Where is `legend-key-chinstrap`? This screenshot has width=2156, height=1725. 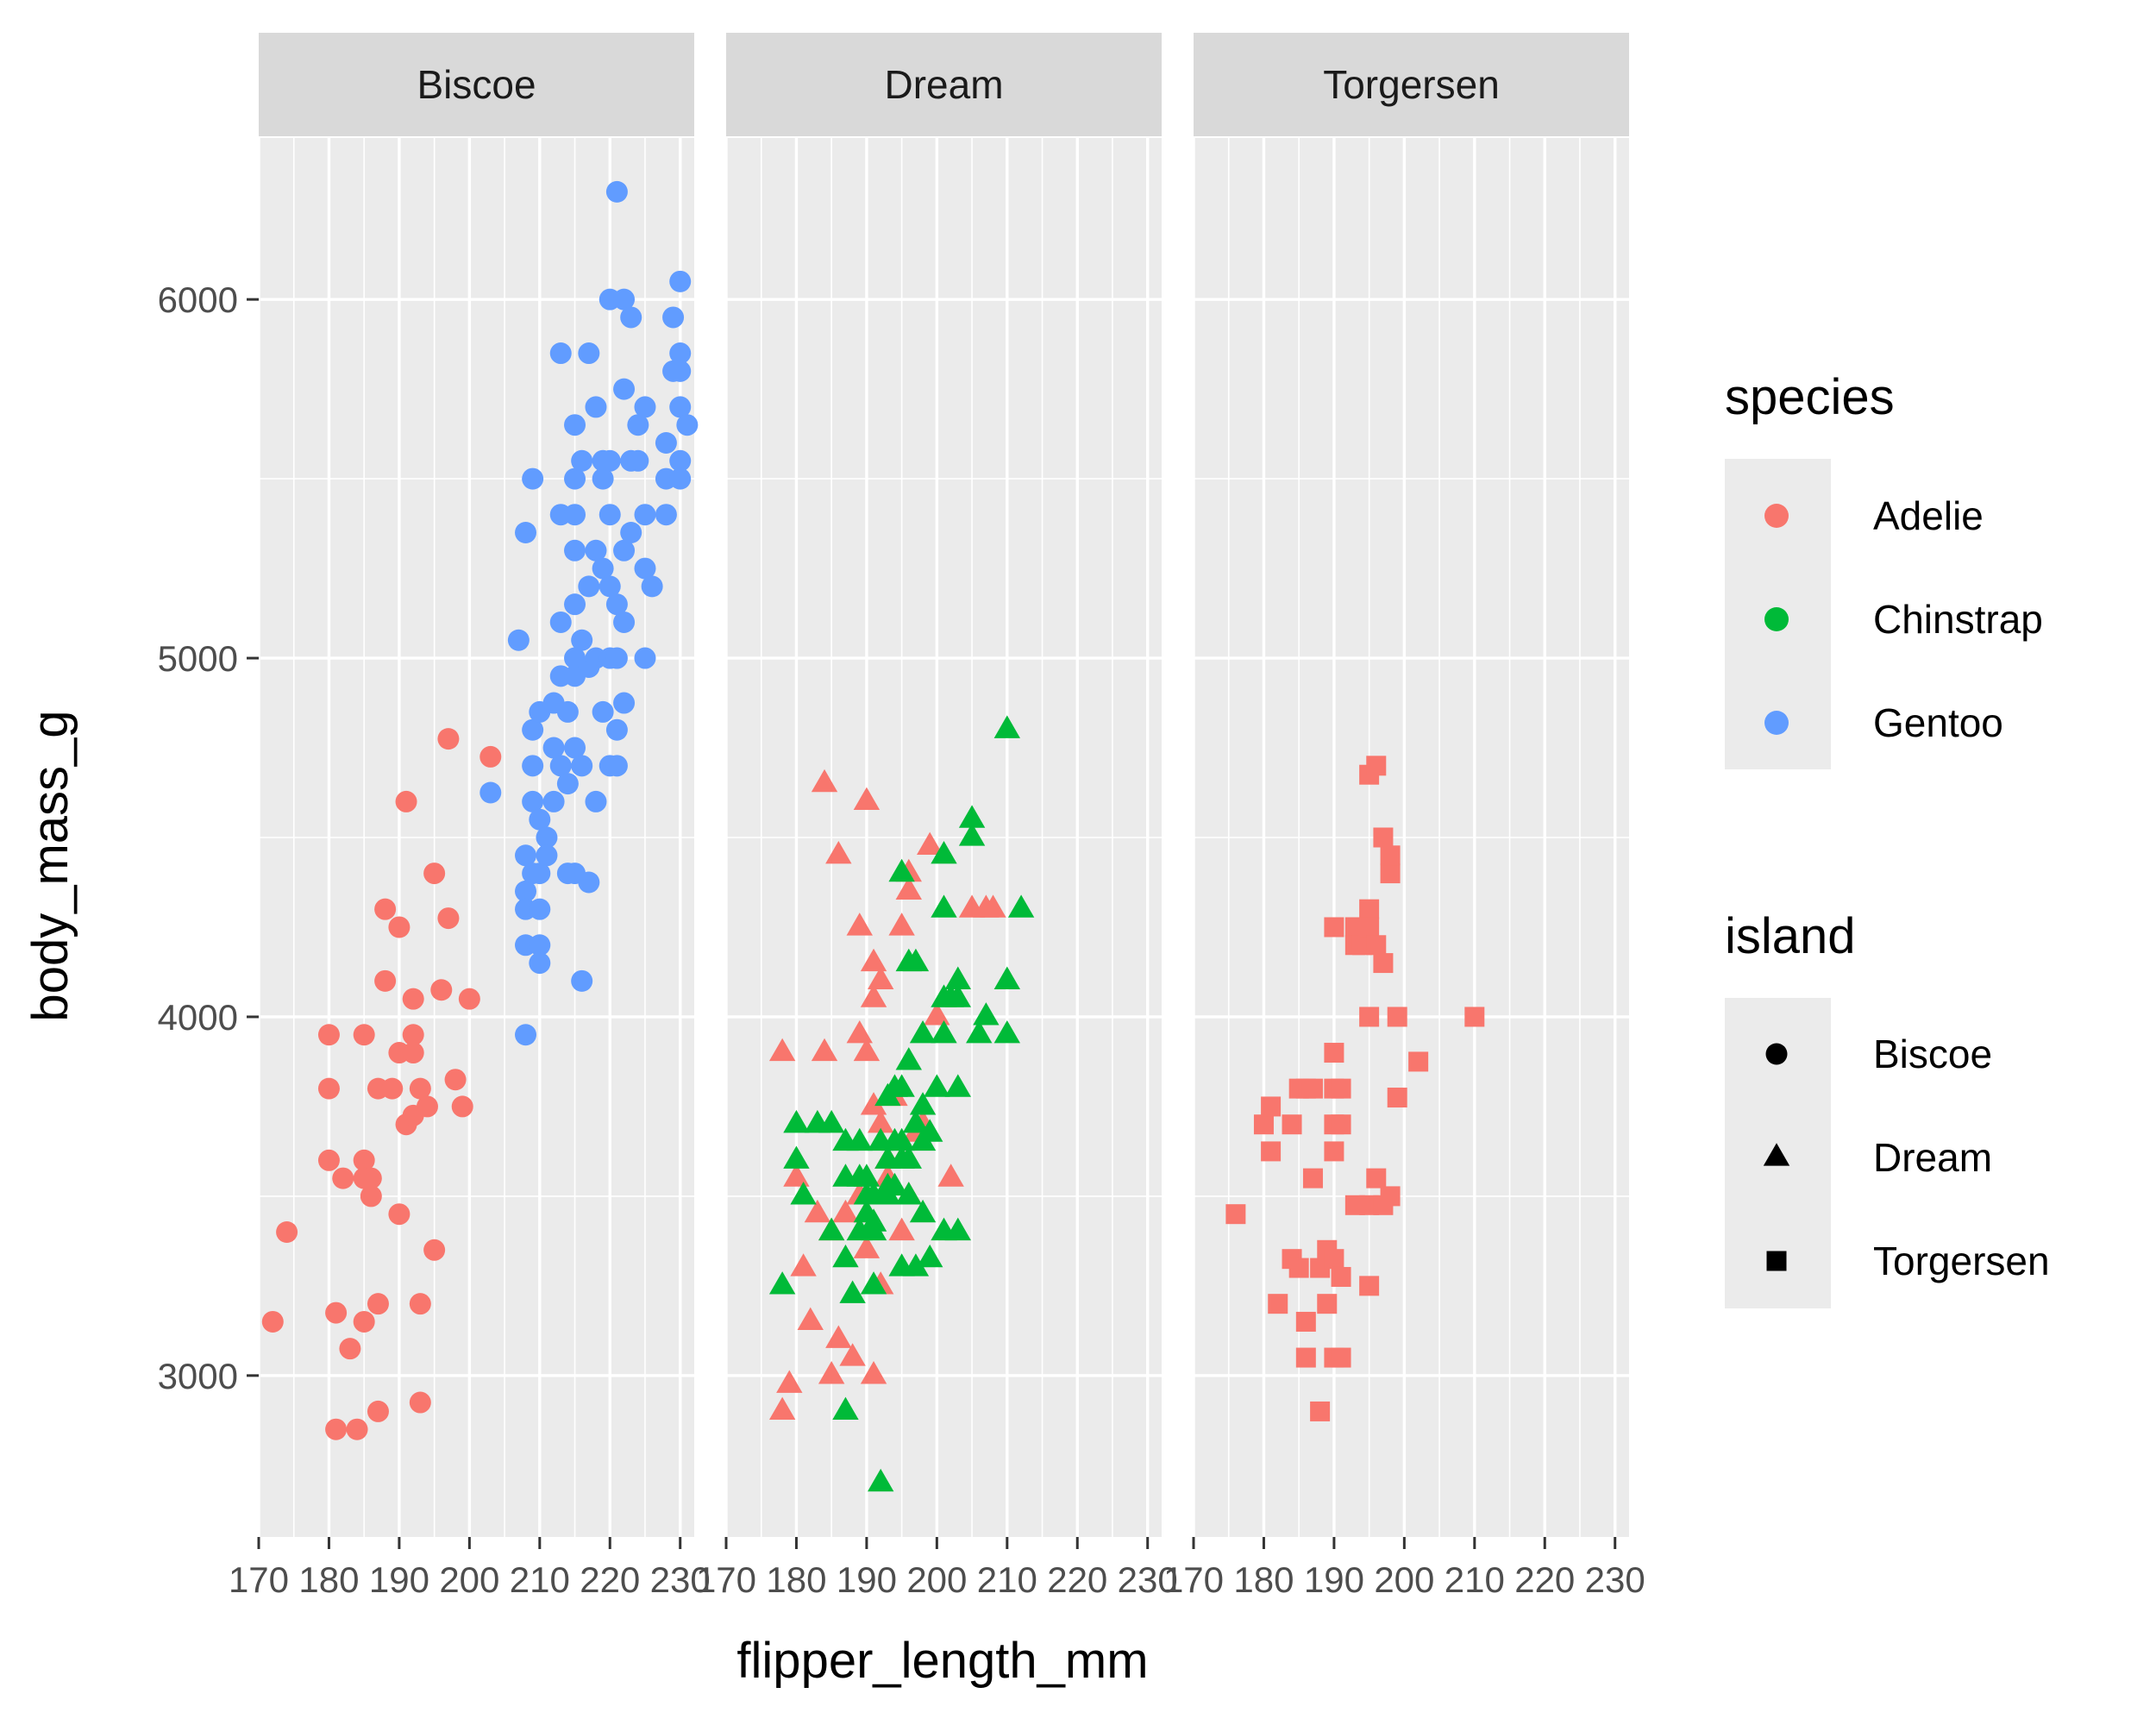 legend-key-chinstrap is located at coordinates (1776, 619).